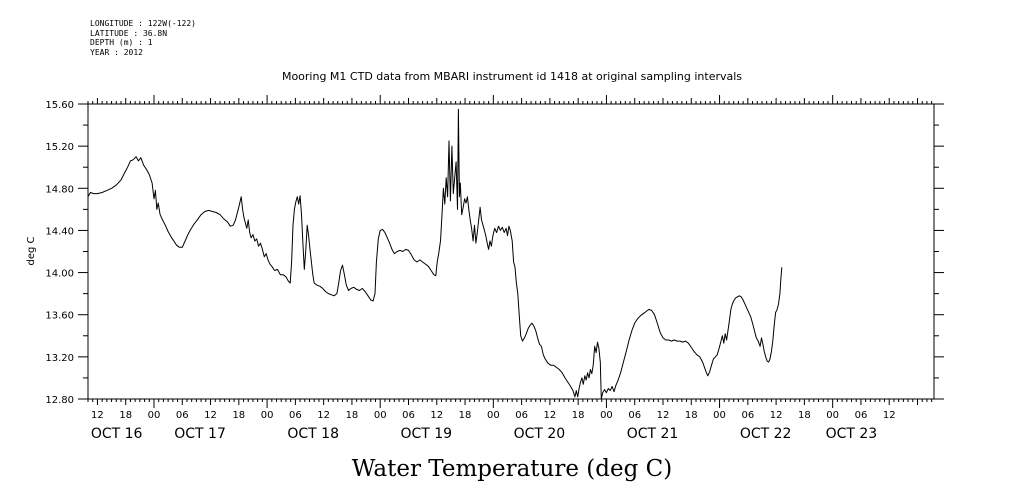  What do you see at coordinates (59, 105) in the screenshot?
I see `y-tick-label: 15.60` at bounding box center [59, 105].